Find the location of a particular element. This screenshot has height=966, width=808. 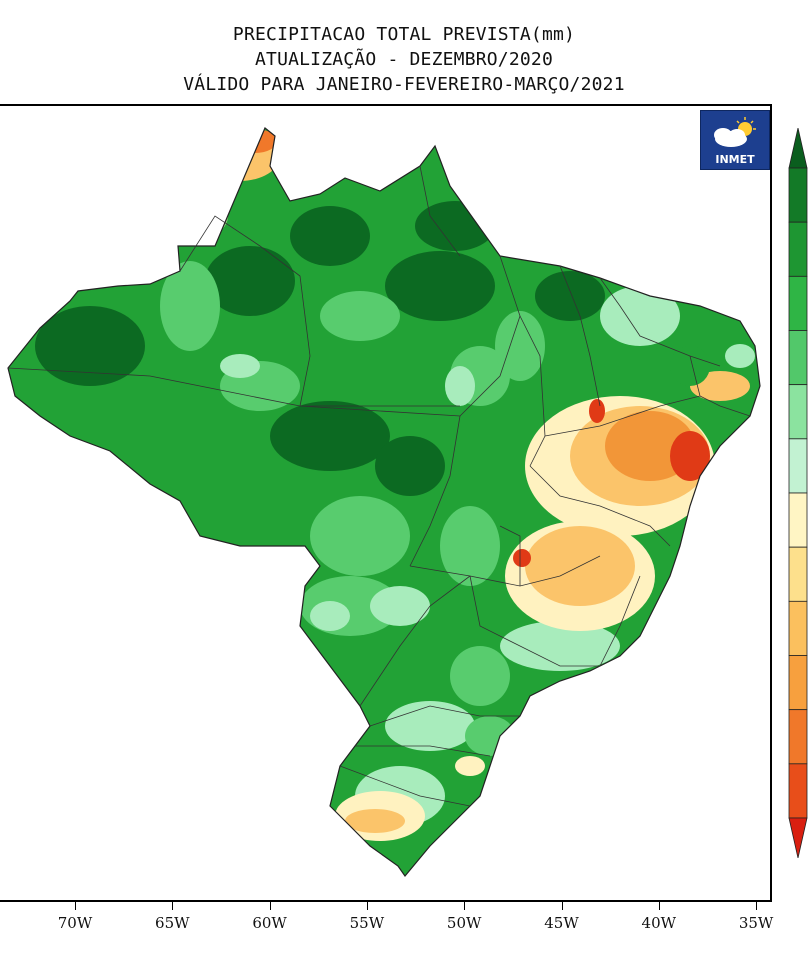

x-axis: 70W 65W 60W 55W 50W 45W 40W 35W is located at coordinates (404, 934).